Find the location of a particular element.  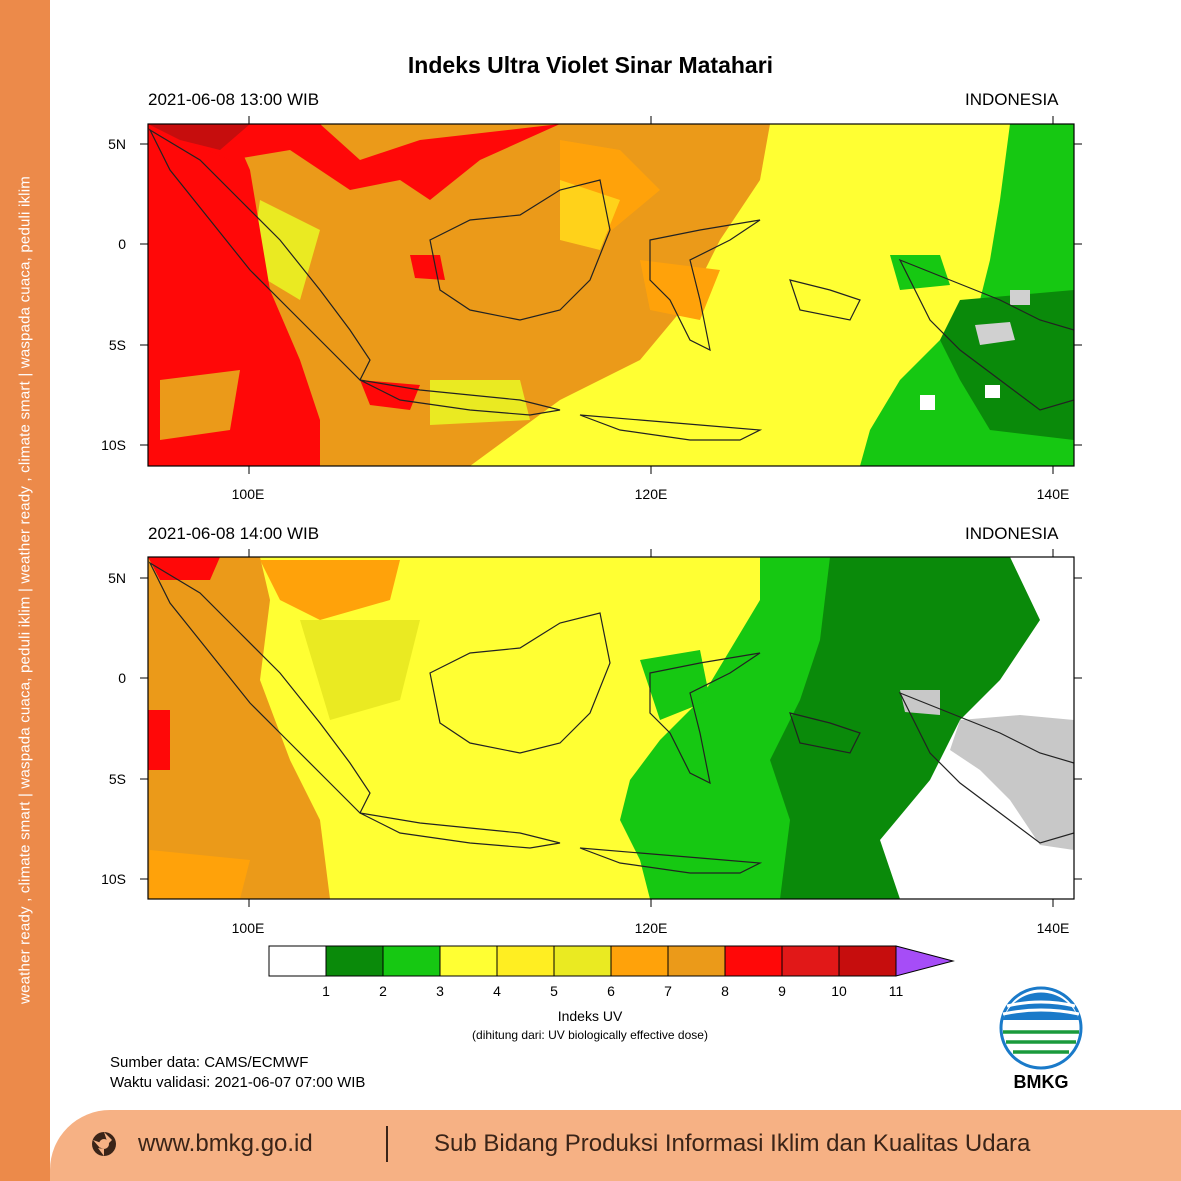

footer-website-link: www.bmkg.go.id is located at coordinates (225, 1143).